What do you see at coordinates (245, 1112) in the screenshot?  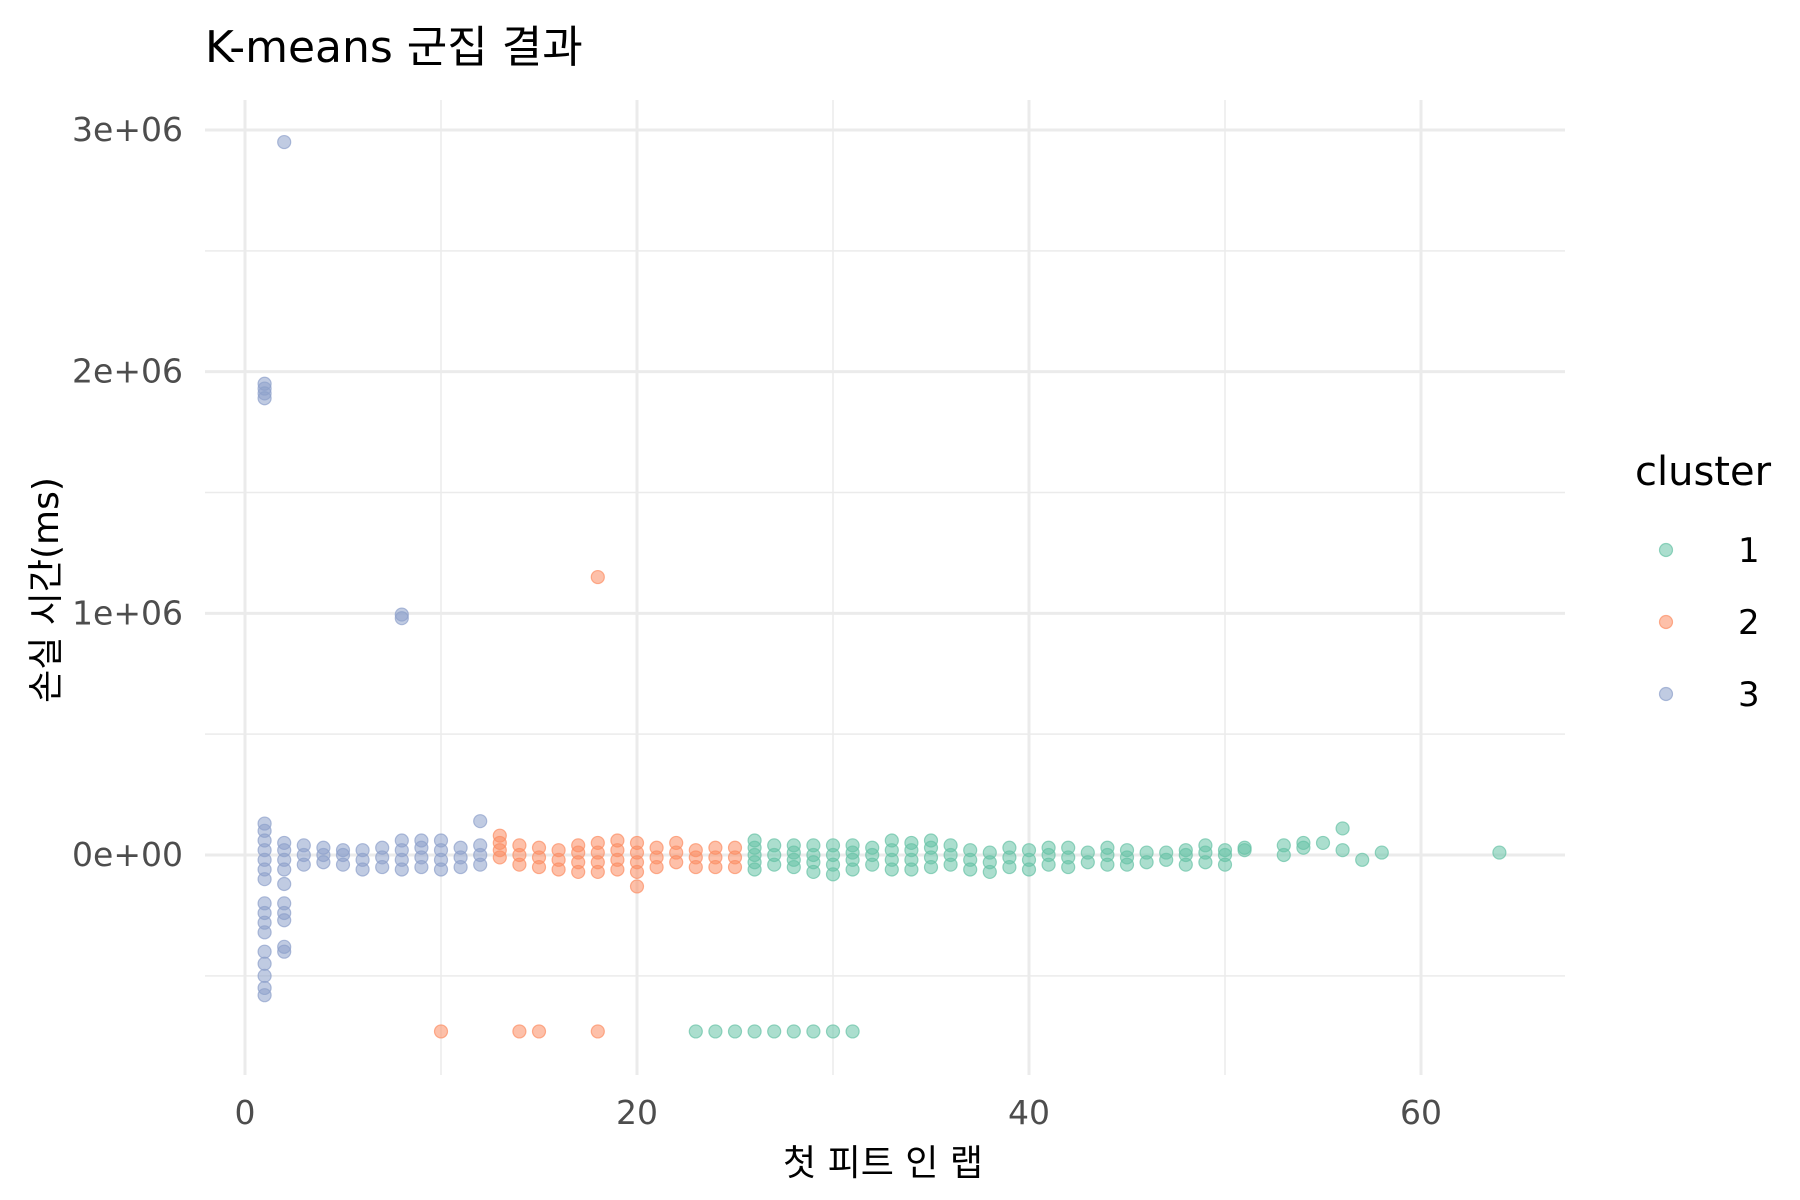 I see `x-tick-label: 0` at bounding box center [245, 1112].